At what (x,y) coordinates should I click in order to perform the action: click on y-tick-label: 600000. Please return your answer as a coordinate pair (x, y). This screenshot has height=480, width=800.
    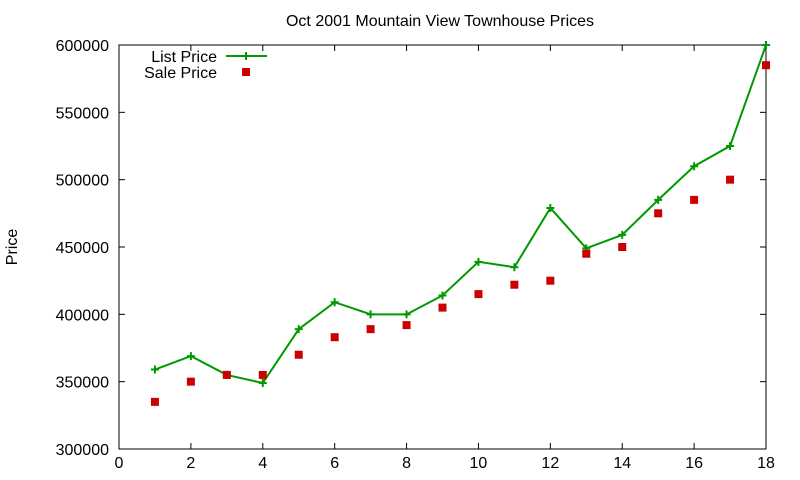
    Looking at the image, I should click on (82, 46).